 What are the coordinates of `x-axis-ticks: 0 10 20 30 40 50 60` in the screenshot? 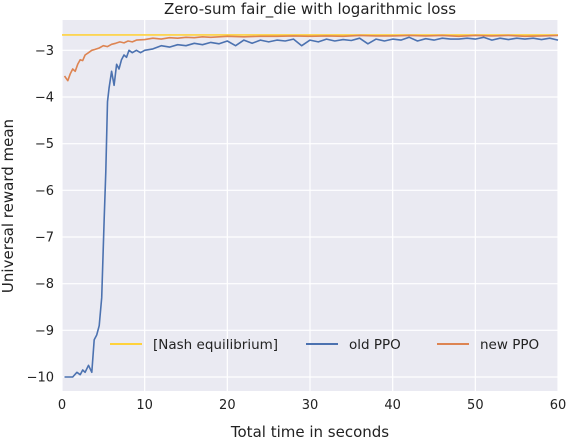 It's located at (312, 405).